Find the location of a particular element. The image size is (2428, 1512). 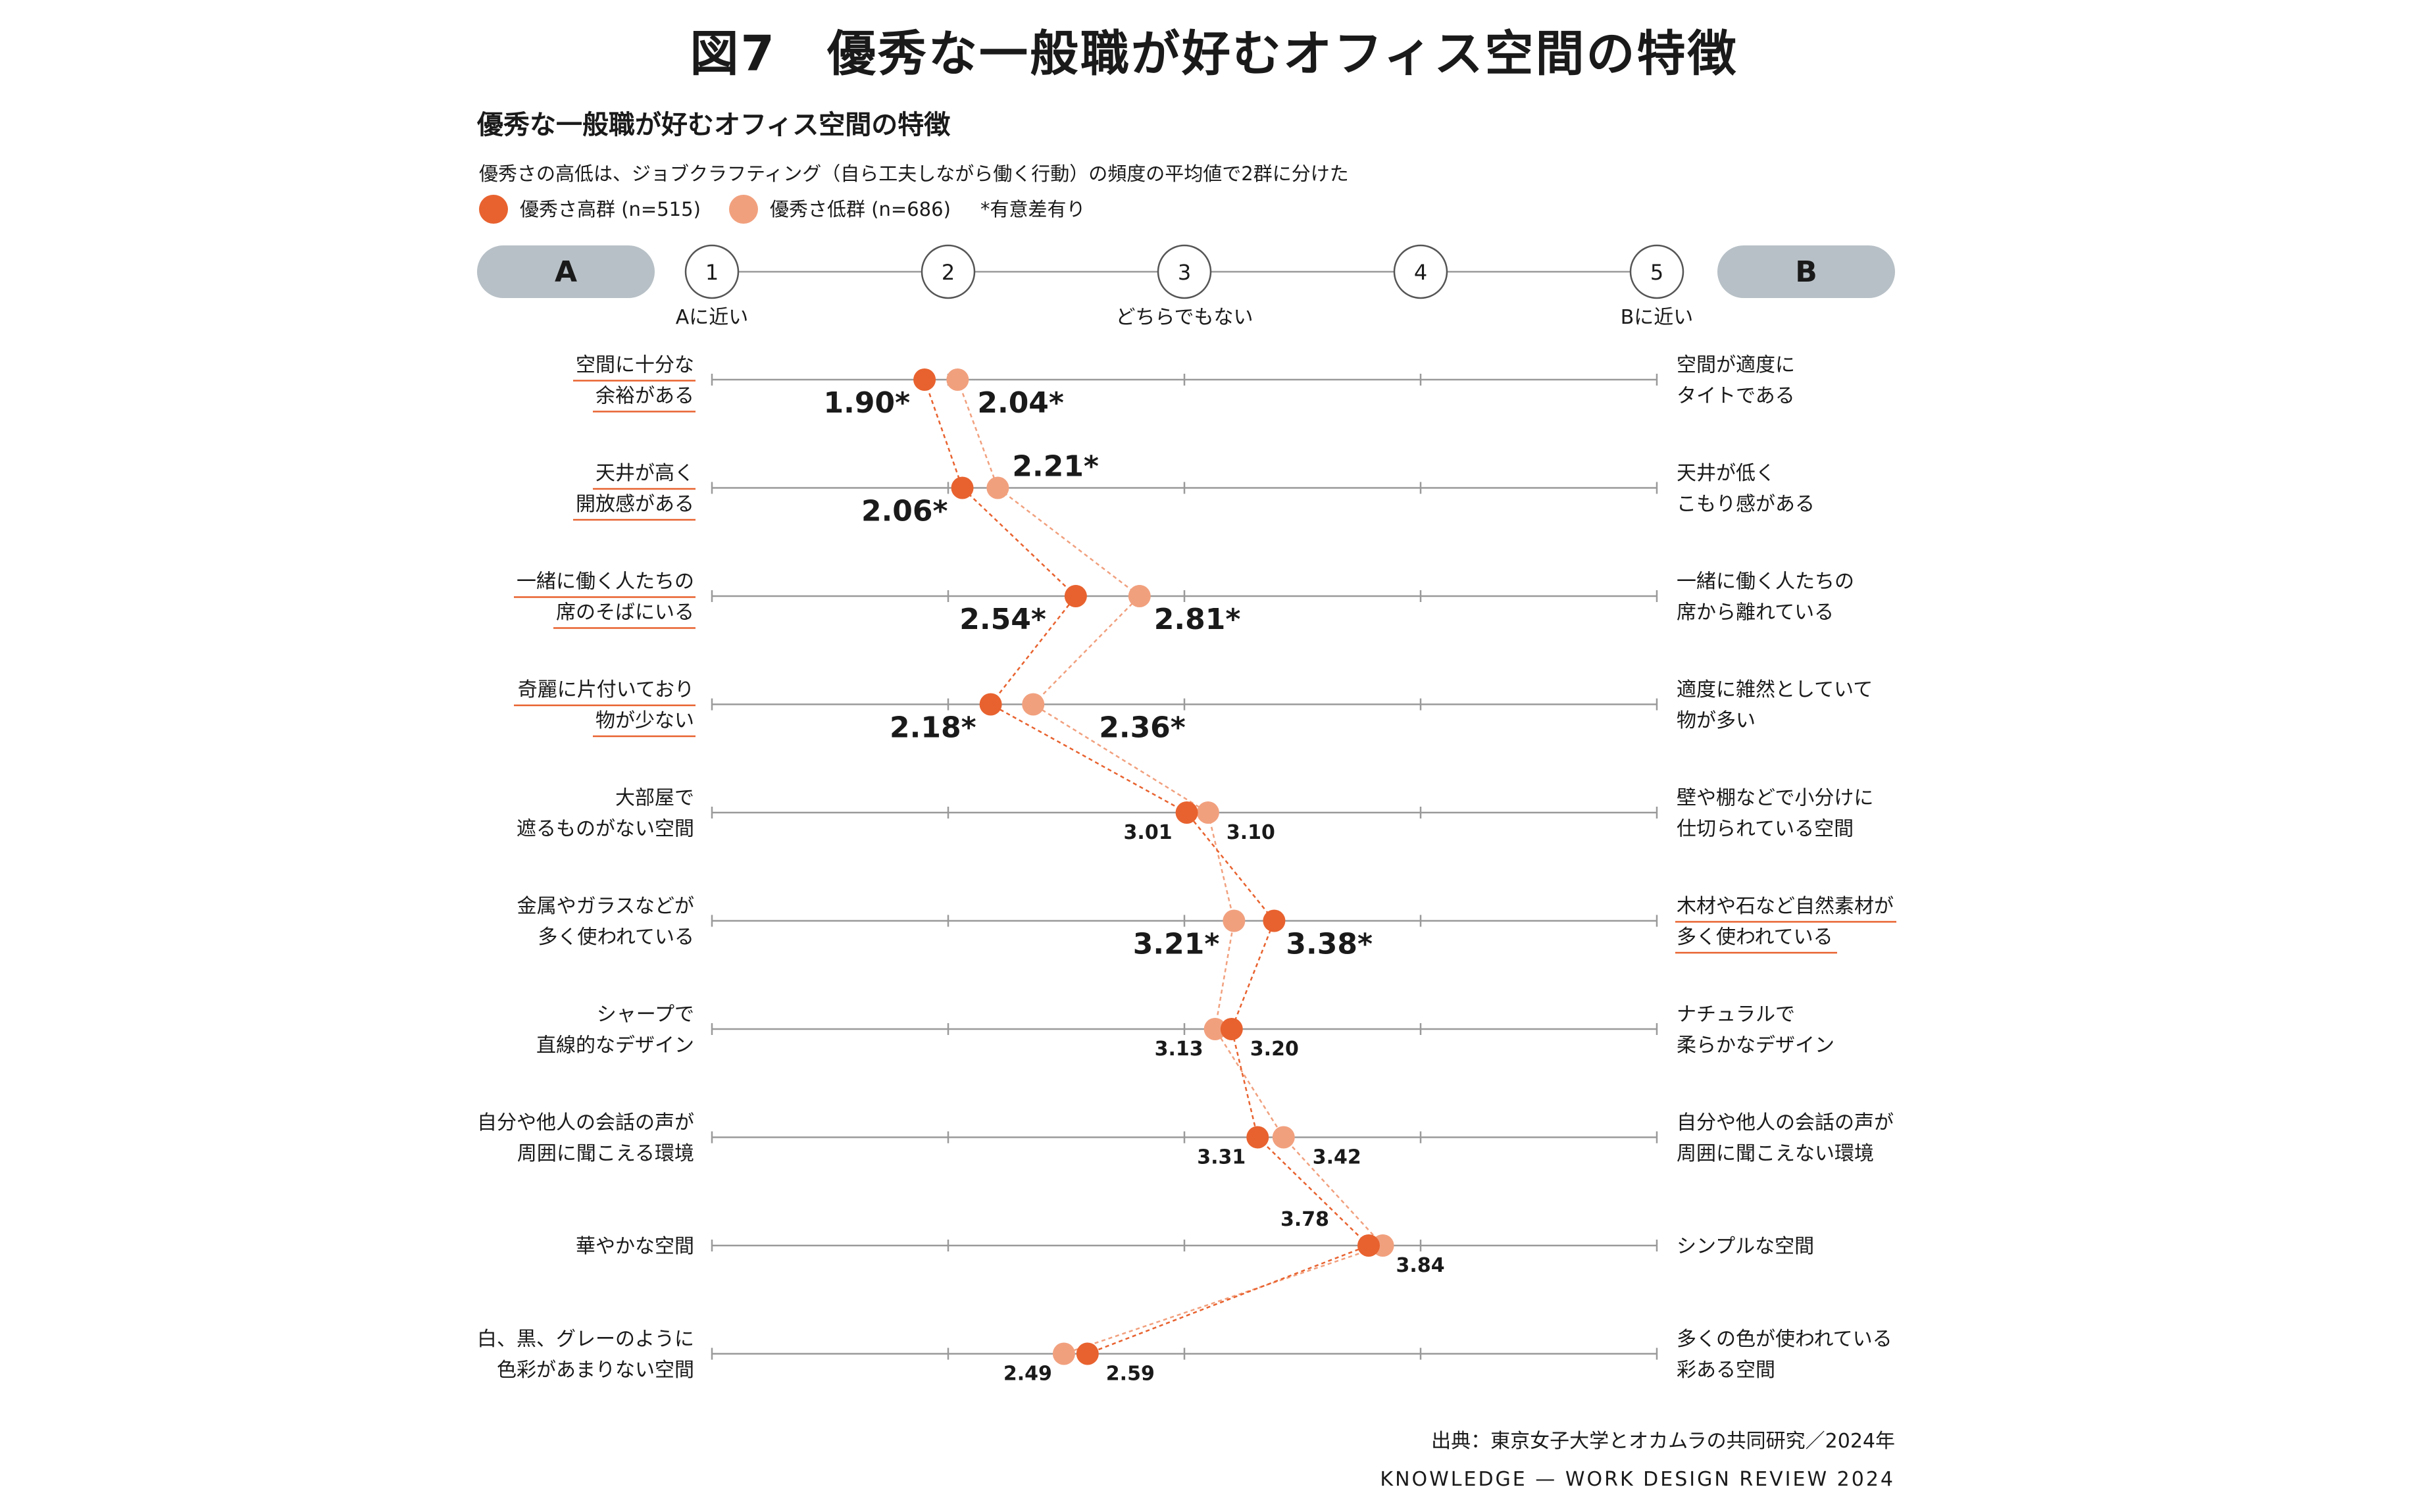

item-a-label: 奇麗に片付いており is located at coordinates (606, 689).